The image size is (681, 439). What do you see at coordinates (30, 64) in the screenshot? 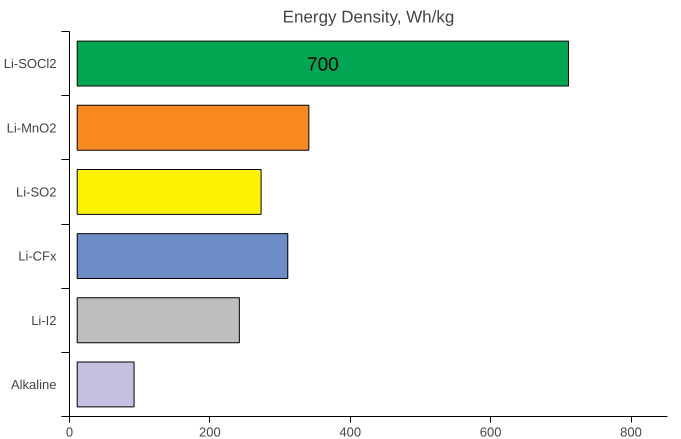
I see `y-tick-label: Li-SOCl2` at bounding box center [30, 64].